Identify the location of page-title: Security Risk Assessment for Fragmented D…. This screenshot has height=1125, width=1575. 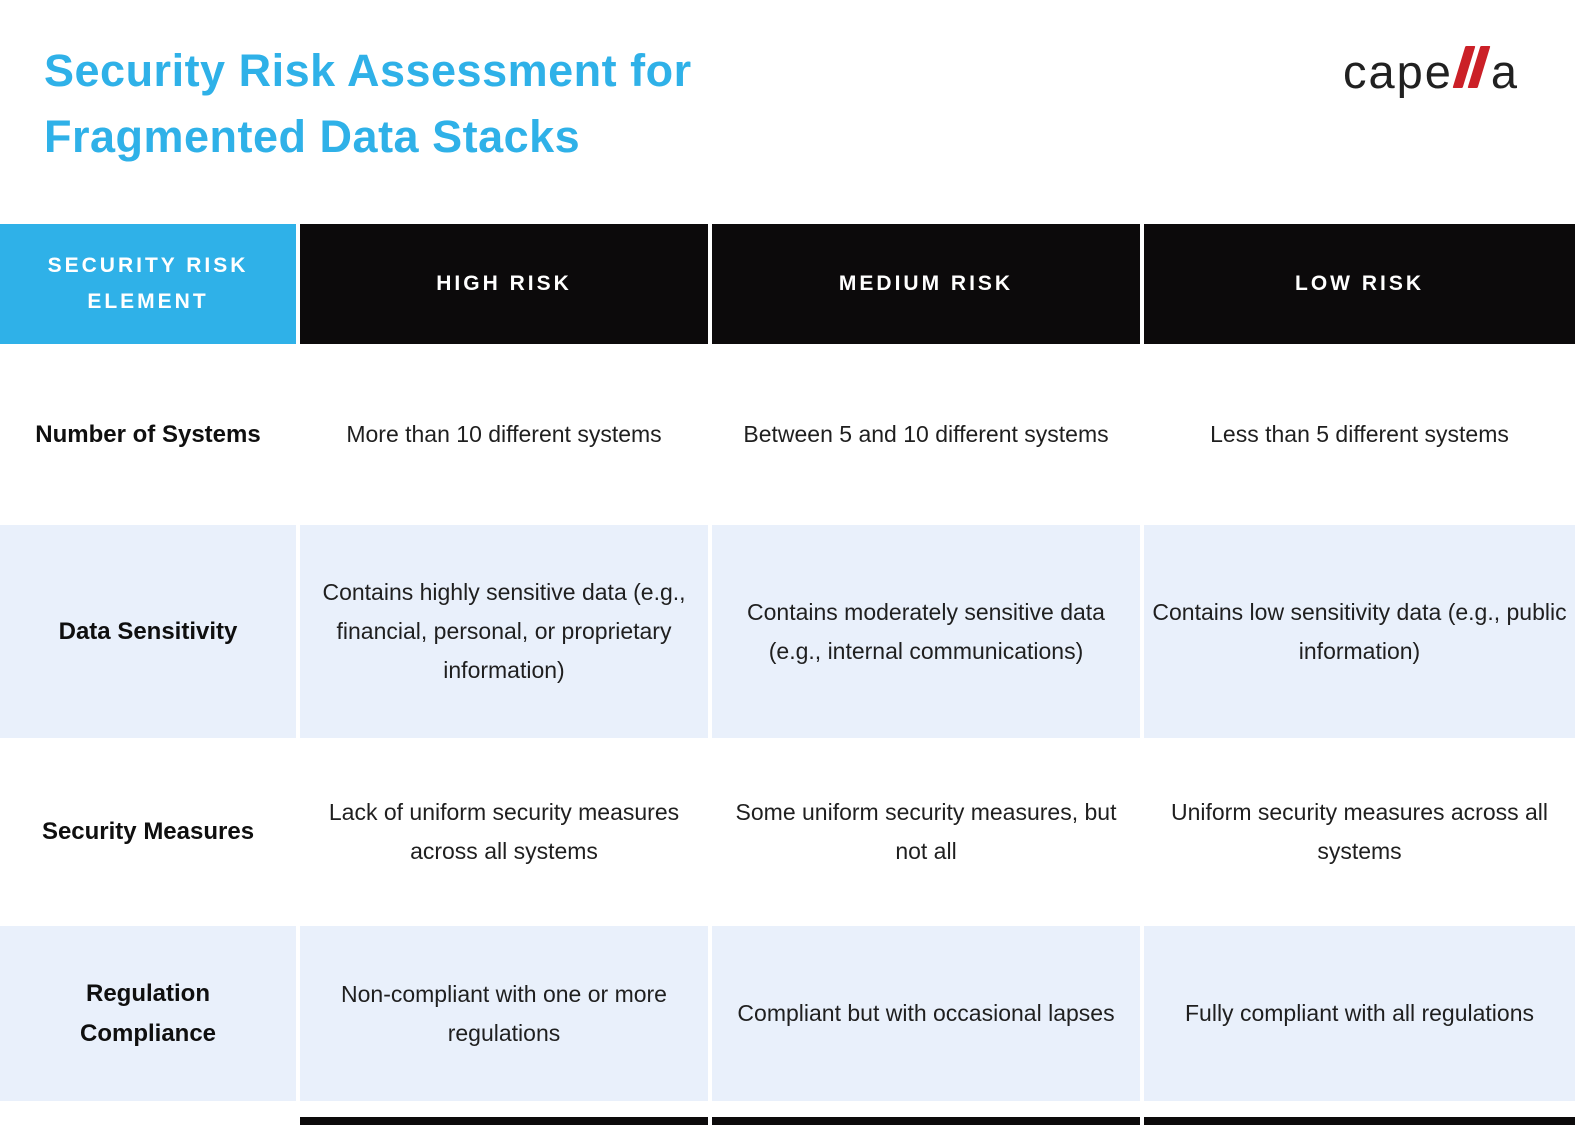
(368, 104).